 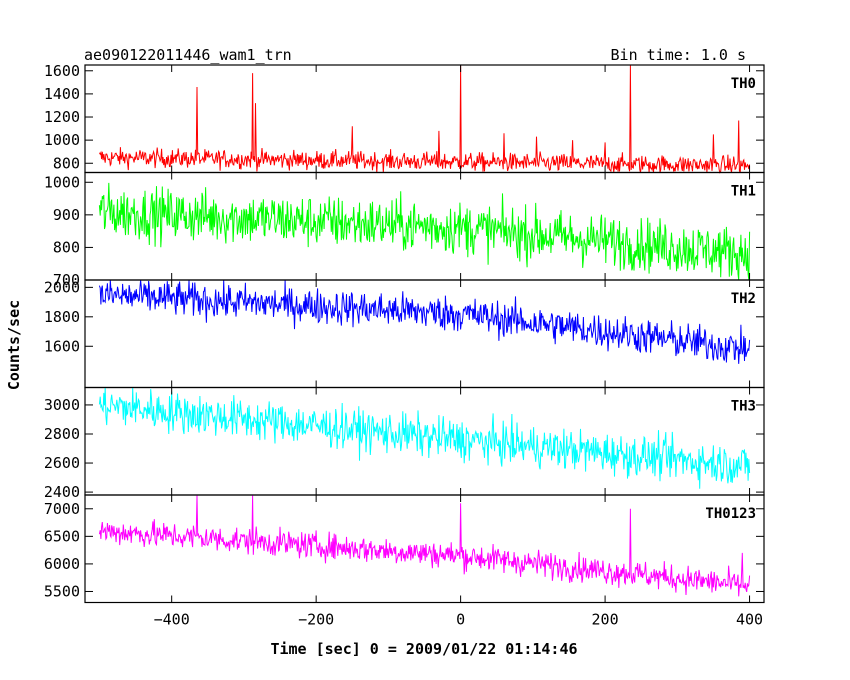 What do you see at coordinates (424, 321) in the screenshot?
I see `series-th2` at bounding box center [424, 321].